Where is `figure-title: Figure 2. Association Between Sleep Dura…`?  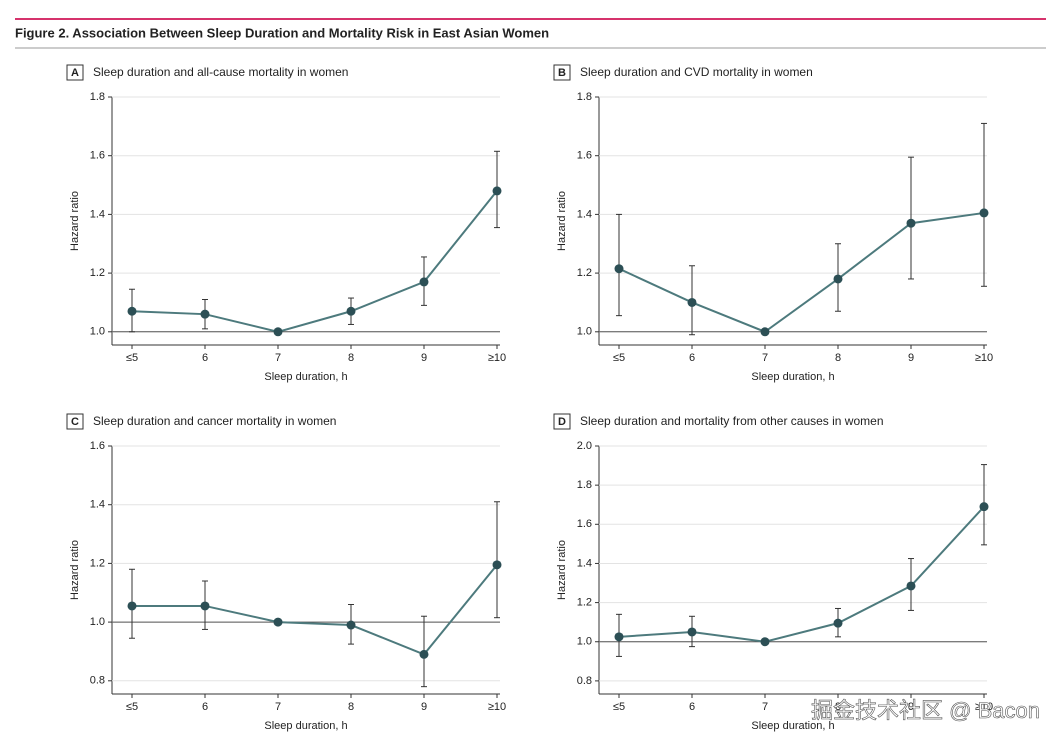 figure-title: Figure 2. Association Between Sleep Dura… is located at coordinates (282, 32).